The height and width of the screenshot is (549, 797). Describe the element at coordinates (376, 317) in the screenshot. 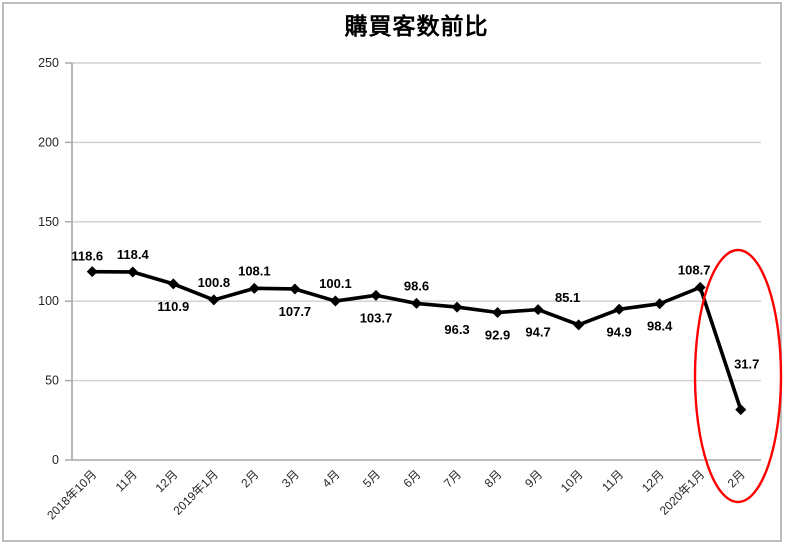

I see `data-label: 103.7` at that location.